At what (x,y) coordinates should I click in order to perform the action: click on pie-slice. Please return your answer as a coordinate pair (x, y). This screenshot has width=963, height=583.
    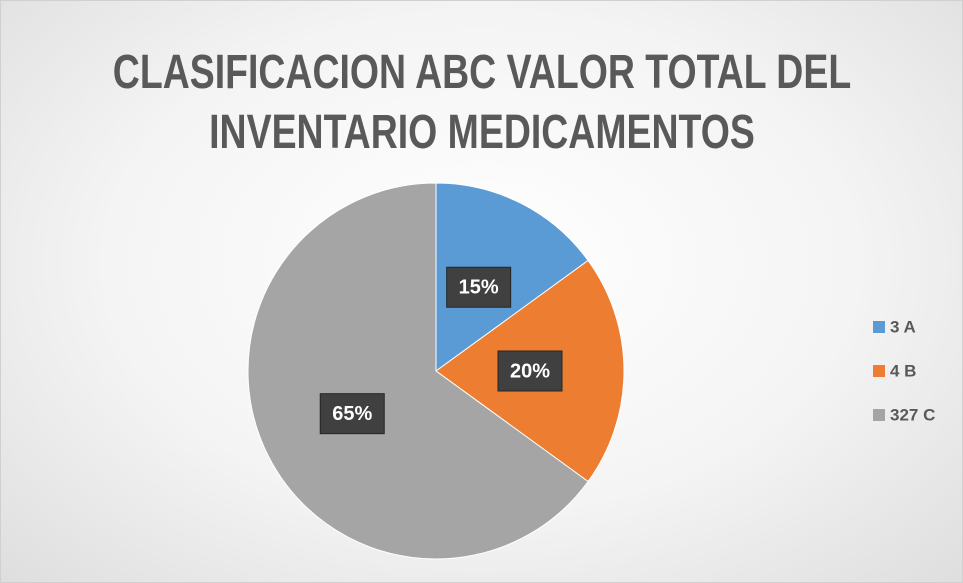
    Looking at the image, I should click on (512, 277).